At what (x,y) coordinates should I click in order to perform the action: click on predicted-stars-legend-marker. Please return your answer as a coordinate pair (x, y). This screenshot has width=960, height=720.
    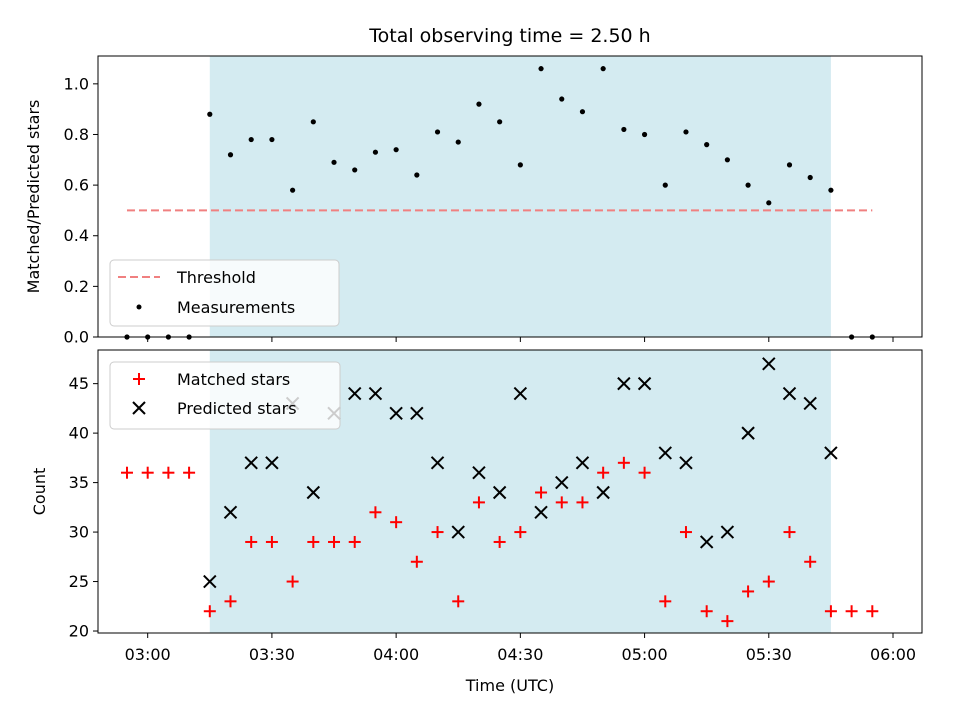
    Looking at the image, I should click on (139, 408).